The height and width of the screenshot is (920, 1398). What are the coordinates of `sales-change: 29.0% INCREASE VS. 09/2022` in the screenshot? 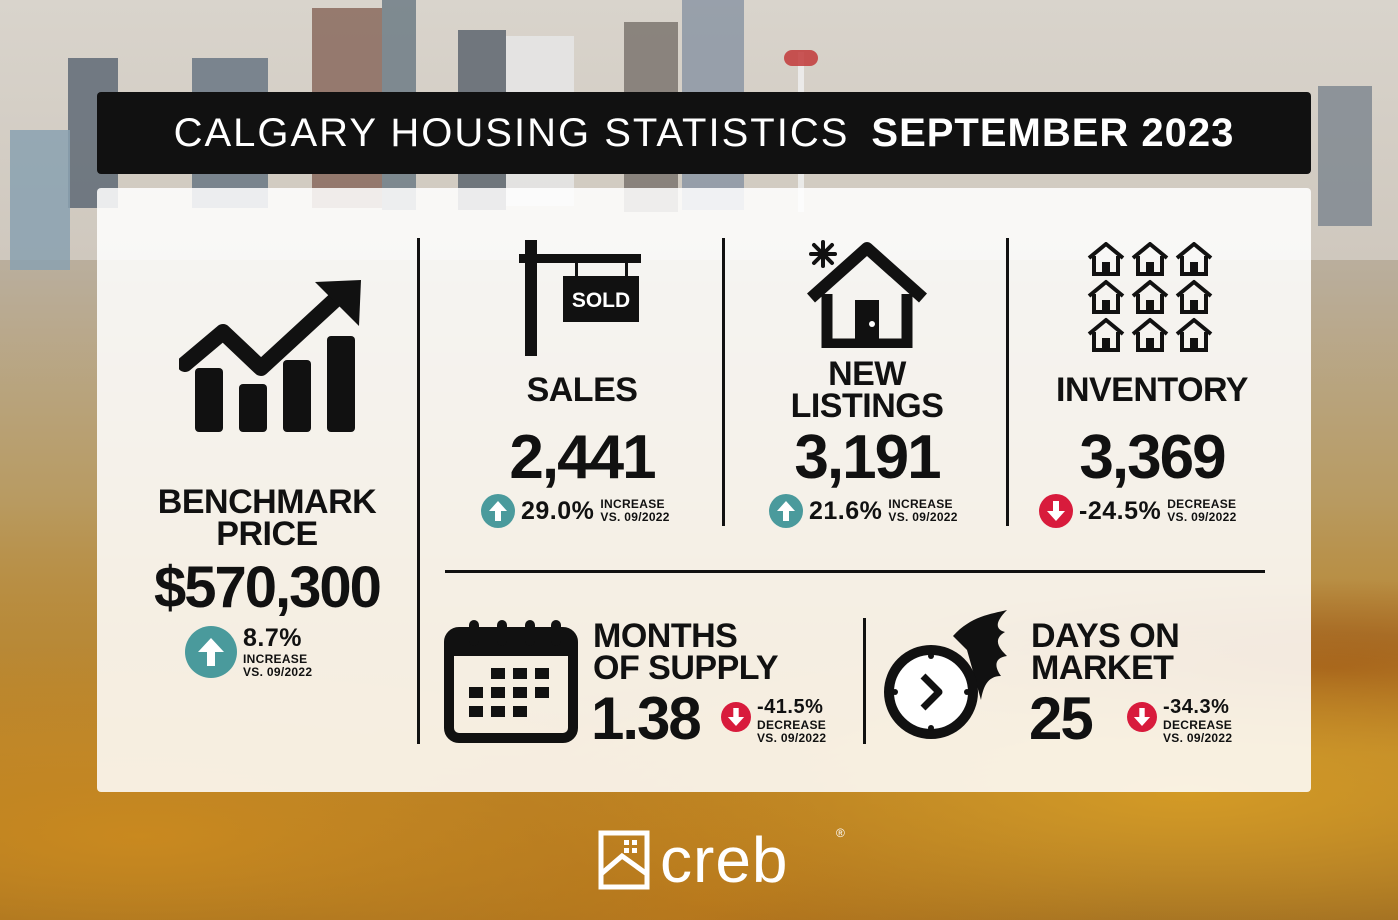 It's located at (575, 511).